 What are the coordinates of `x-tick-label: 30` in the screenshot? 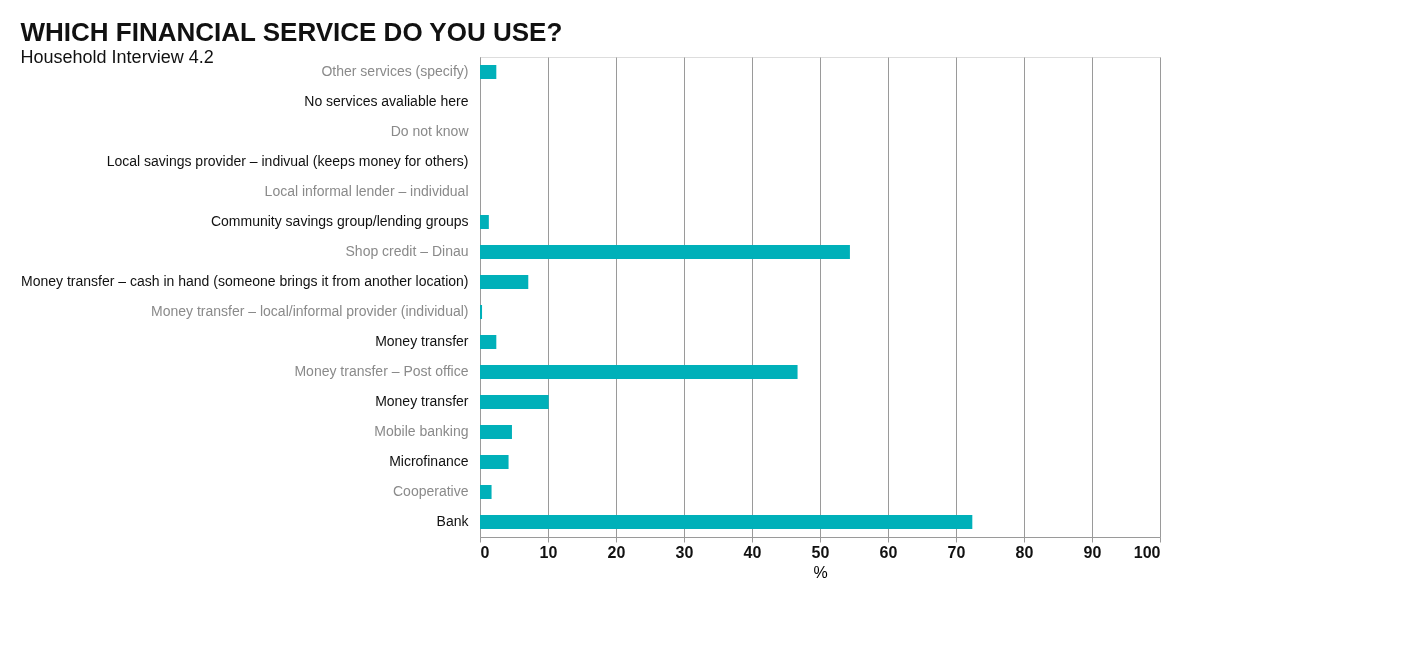 It's located at (684, 552).